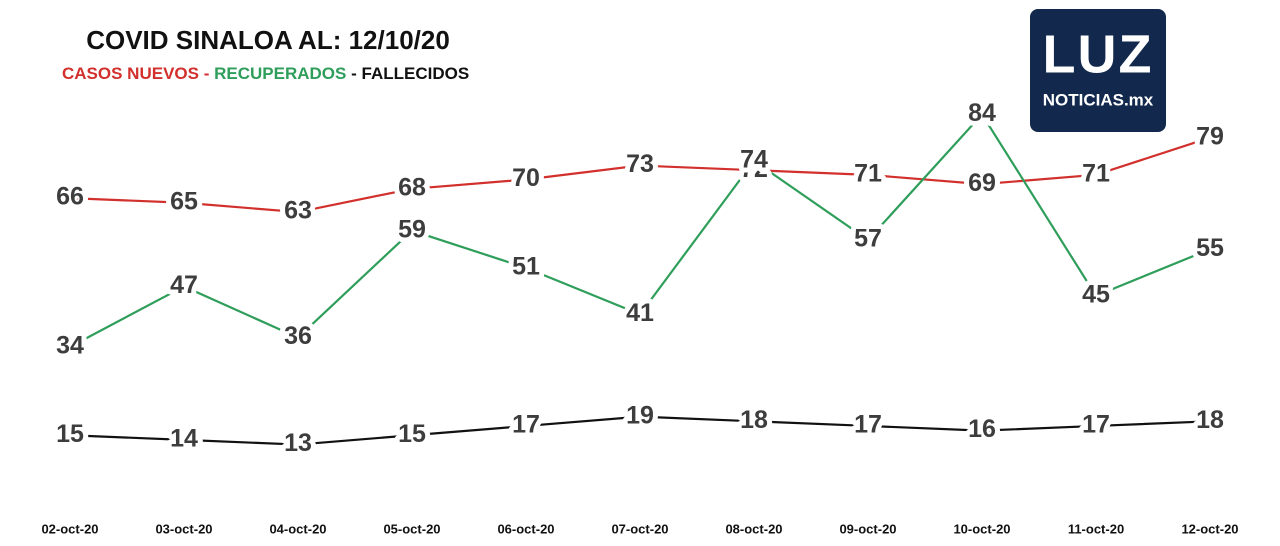  I want to click on data-label: 41, so click(640, 313).